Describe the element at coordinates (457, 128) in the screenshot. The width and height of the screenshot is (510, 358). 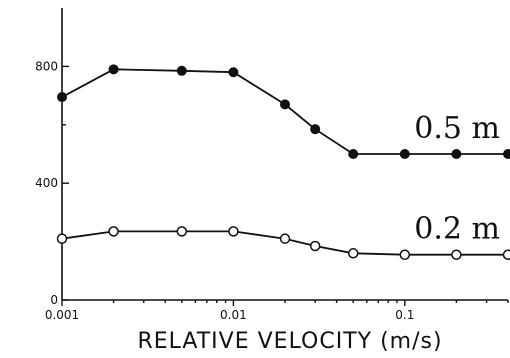
I see `series-label: 0.5 m` at that location.